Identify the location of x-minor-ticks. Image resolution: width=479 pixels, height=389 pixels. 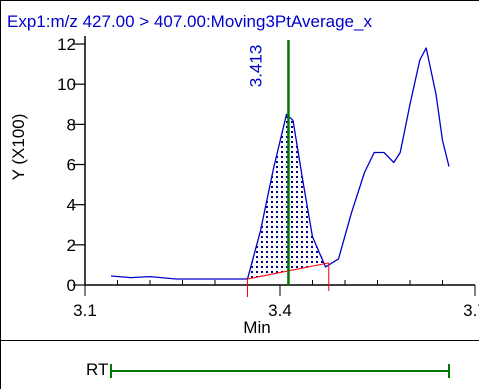
(280, 282).